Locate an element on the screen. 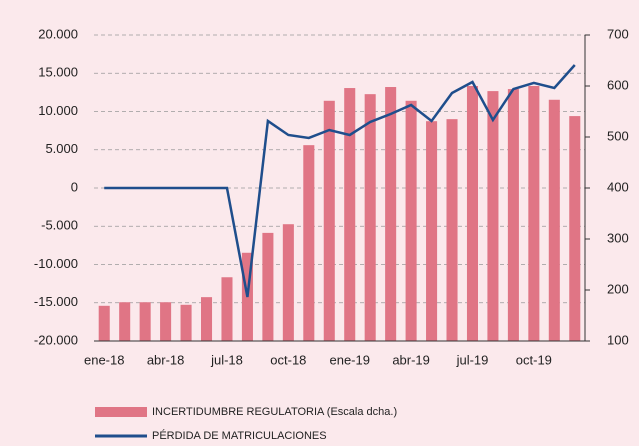 The image size is (639, 446). y-tick-label: 20.000 is located at coordinates (58, 33).